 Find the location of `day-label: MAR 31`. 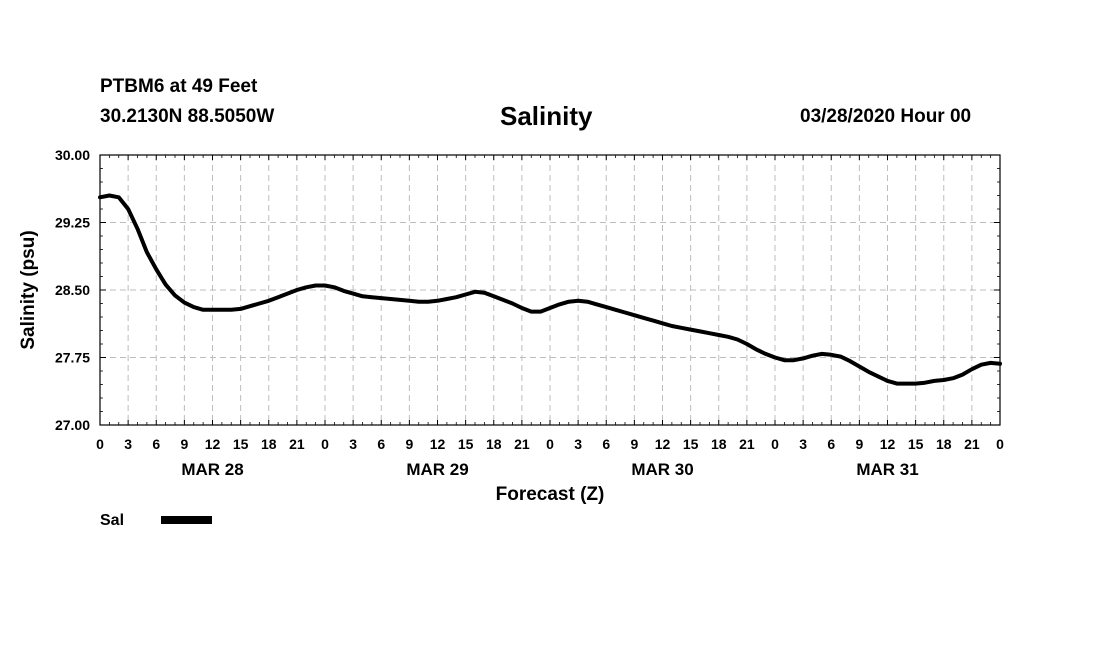

day-label: MAR 31 is located at coordinates (887, 469).